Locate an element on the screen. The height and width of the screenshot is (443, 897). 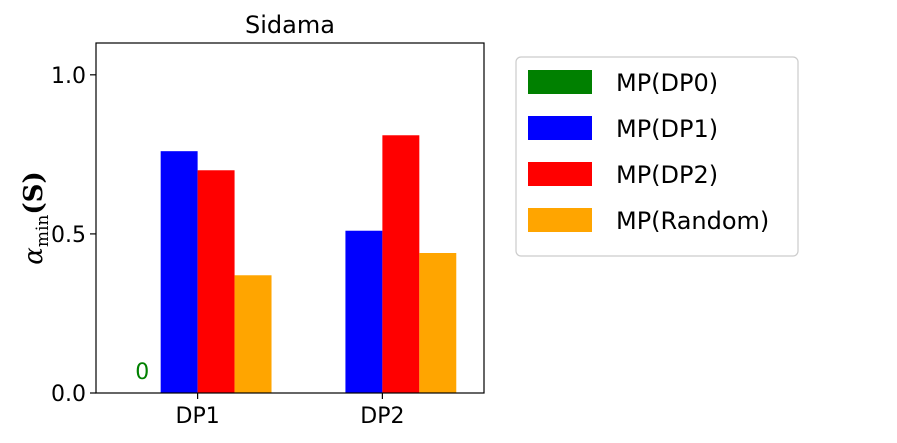
y-tick-label: 0.5 is located at coordinates (68, 235).